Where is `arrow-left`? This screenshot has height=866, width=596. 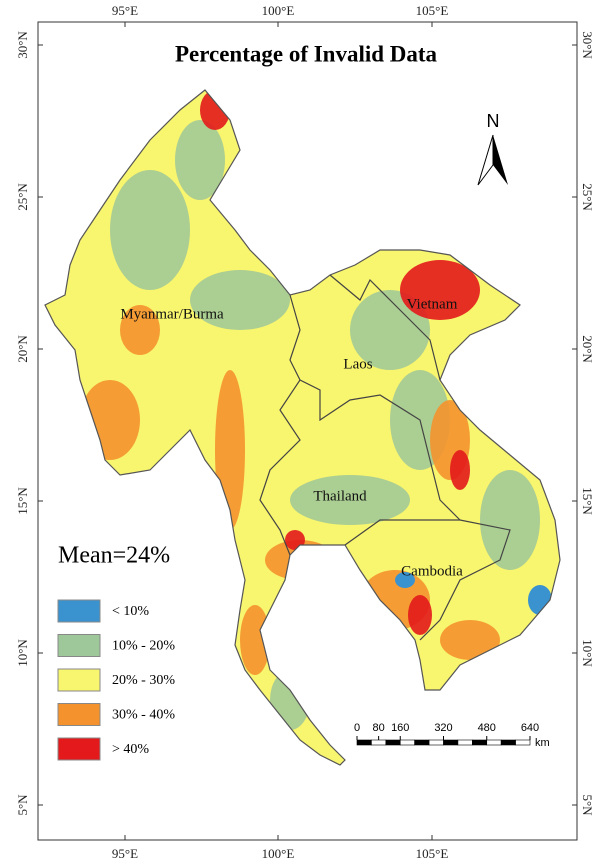
arrow-left is located at coordinates (485, 160).